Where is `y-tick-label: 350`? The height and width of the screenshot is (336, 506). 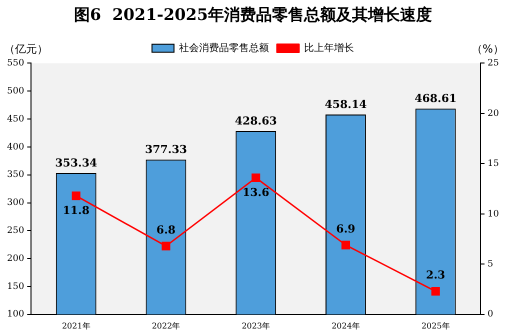
y-tick-label: 350 is located at coordinates (15, 175).